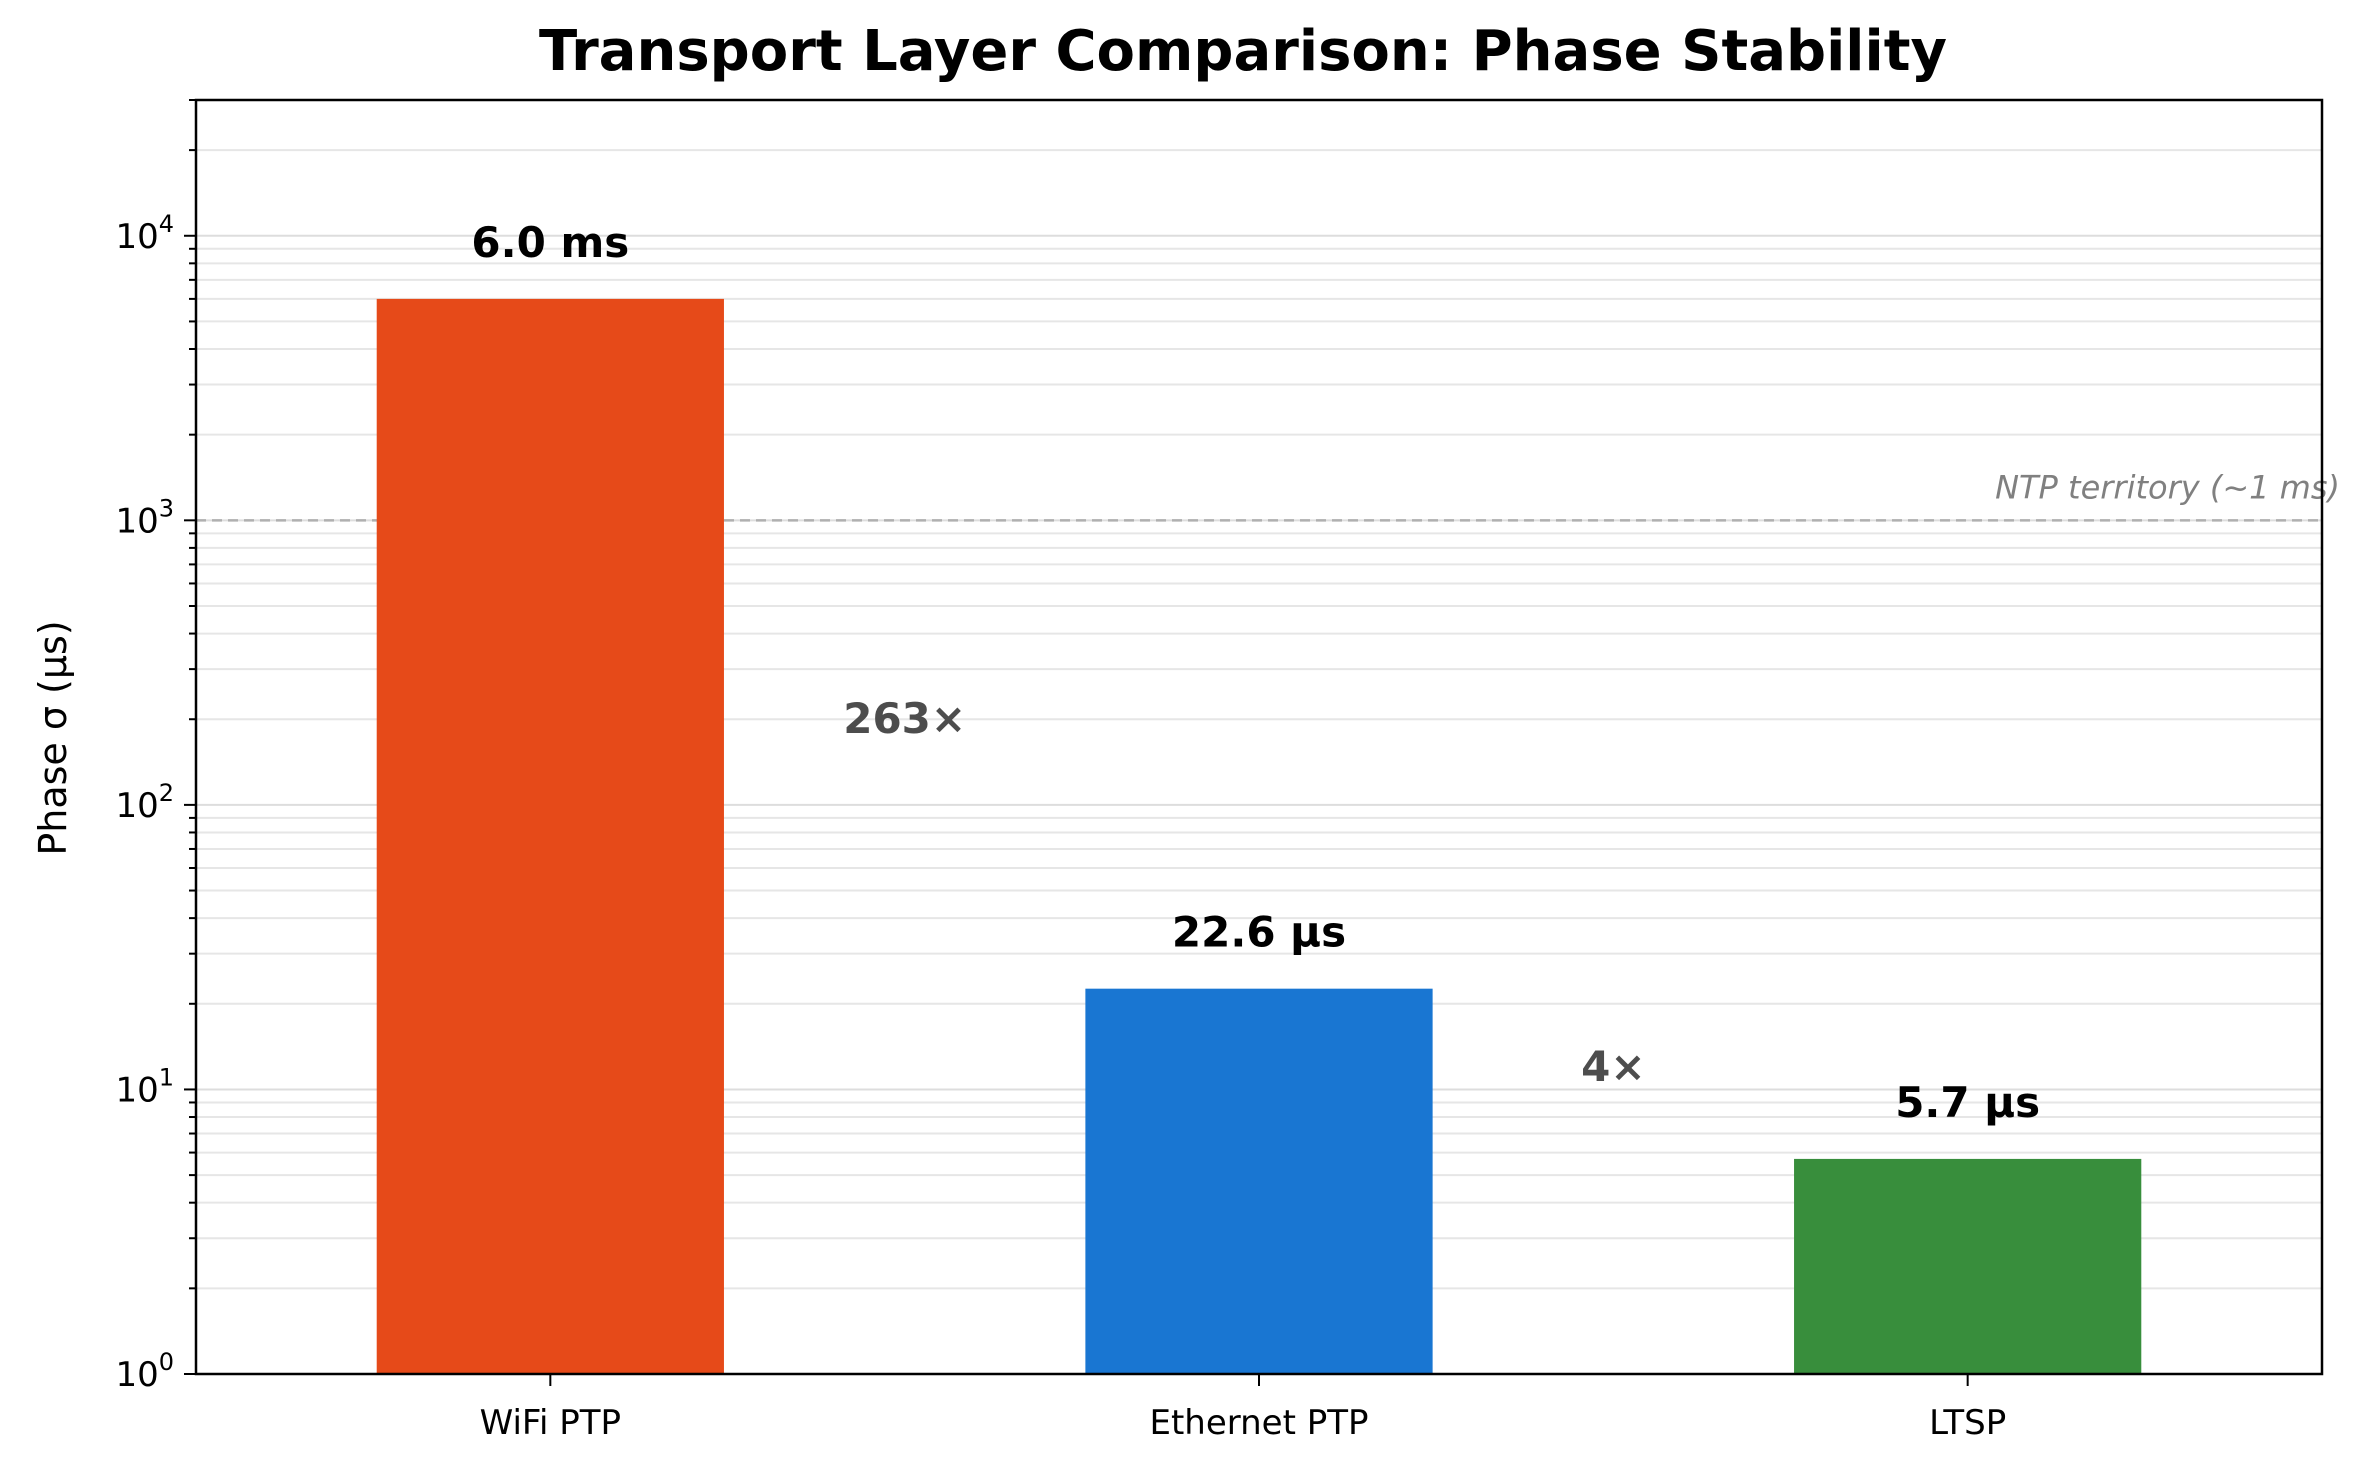 The image size is (2362, 1470). What do you see at coordinates (144, 1371) in the screenshot?
I see `y-tick-label: 10⁰` at bounding box center [144, 1371].